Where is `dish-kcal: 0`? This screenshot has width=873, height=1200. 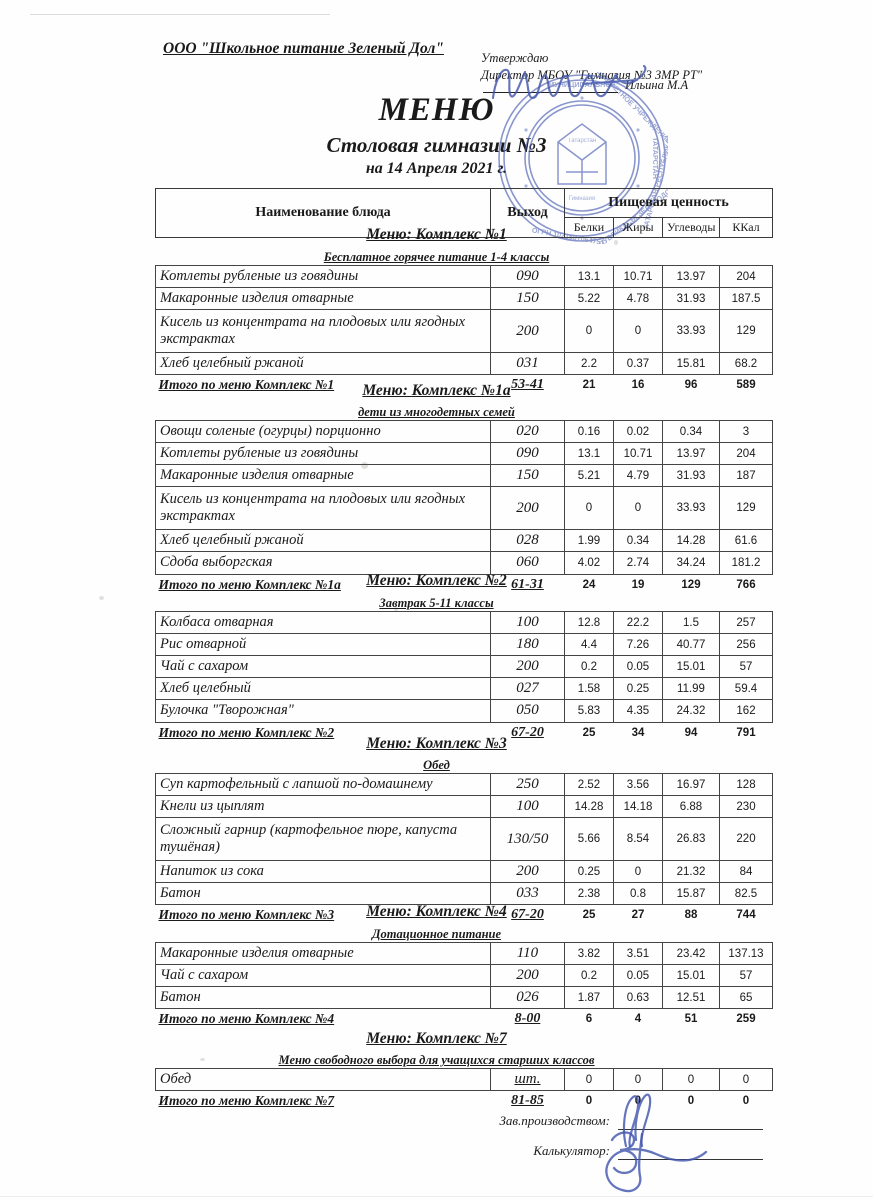 dish-kcal: 0 is located at coordinates (746, 1079).